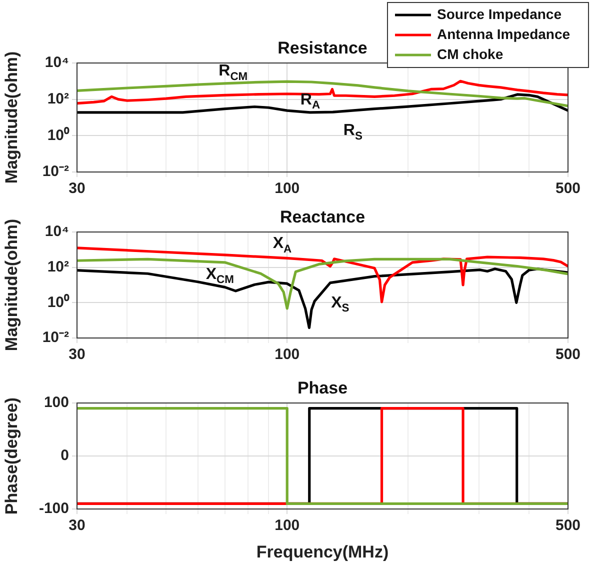 This screenshot has height=565, width=590. What do you see at coordinates (64, 455) in the screenshot?
I see `y-tick-label: 0` at bounding box center [64, 455].